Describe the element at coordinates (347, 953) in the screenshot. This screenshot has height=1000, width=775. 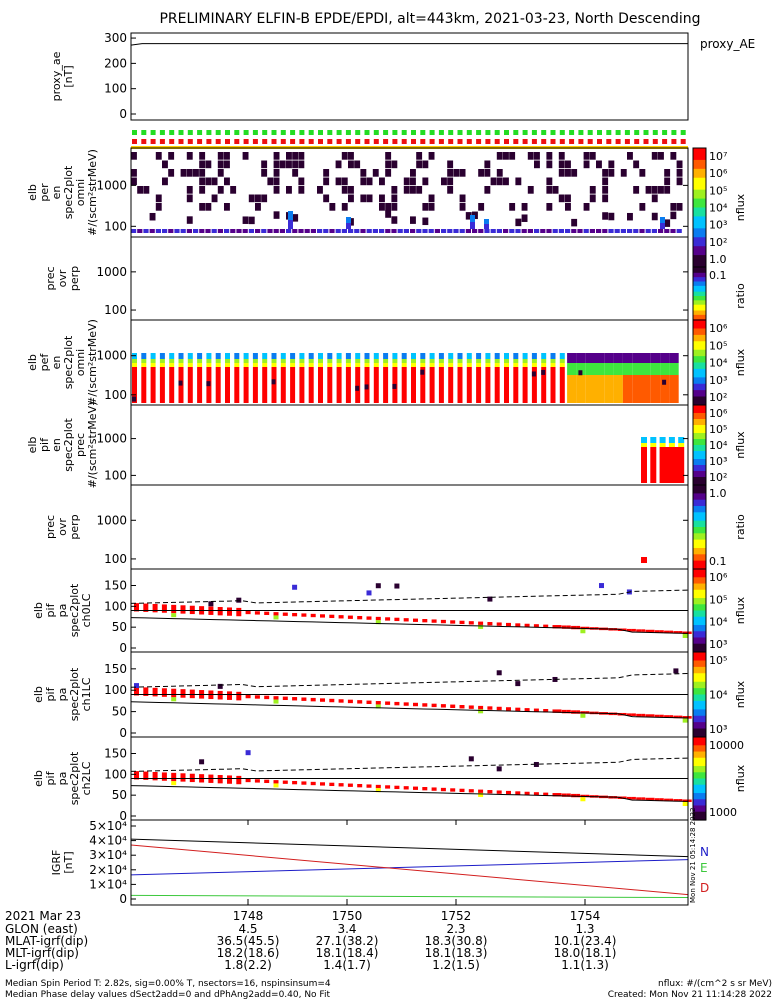
I see `ephemeris-value: 18.1(18.4)` at that location.